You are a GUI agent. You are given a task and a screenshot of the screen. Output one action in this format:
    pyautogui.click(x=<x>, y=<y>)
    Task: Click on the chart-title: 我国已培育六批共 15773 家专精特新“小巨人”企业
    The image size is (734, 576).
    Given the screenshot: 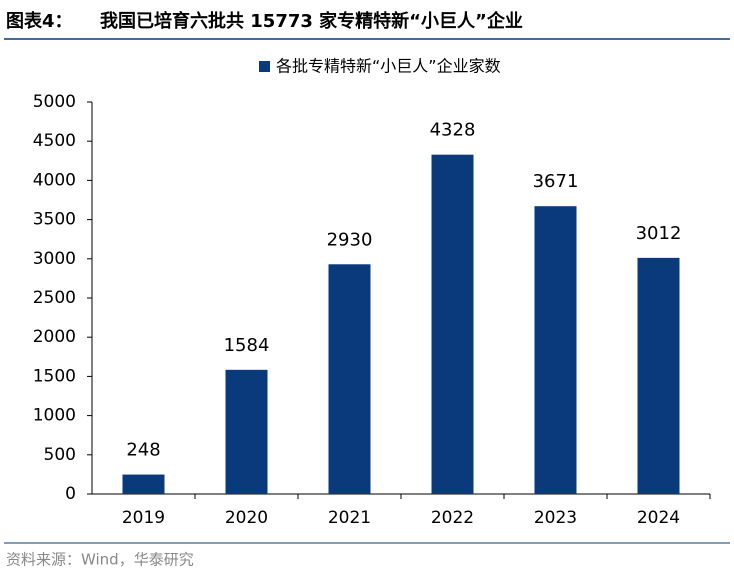 What is the action you would take?
    pyautogui.click(x=311, y=21)
    